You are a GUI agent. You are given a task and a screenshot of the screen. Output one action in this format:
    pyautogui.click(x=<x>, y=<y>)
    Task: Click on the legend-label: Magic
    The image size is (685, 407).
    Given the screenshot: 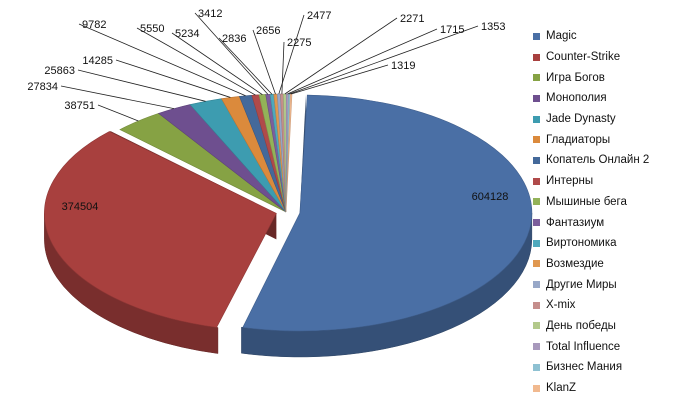 What is the action you would take?
    pyautogui.click(x=561, y=36)
    